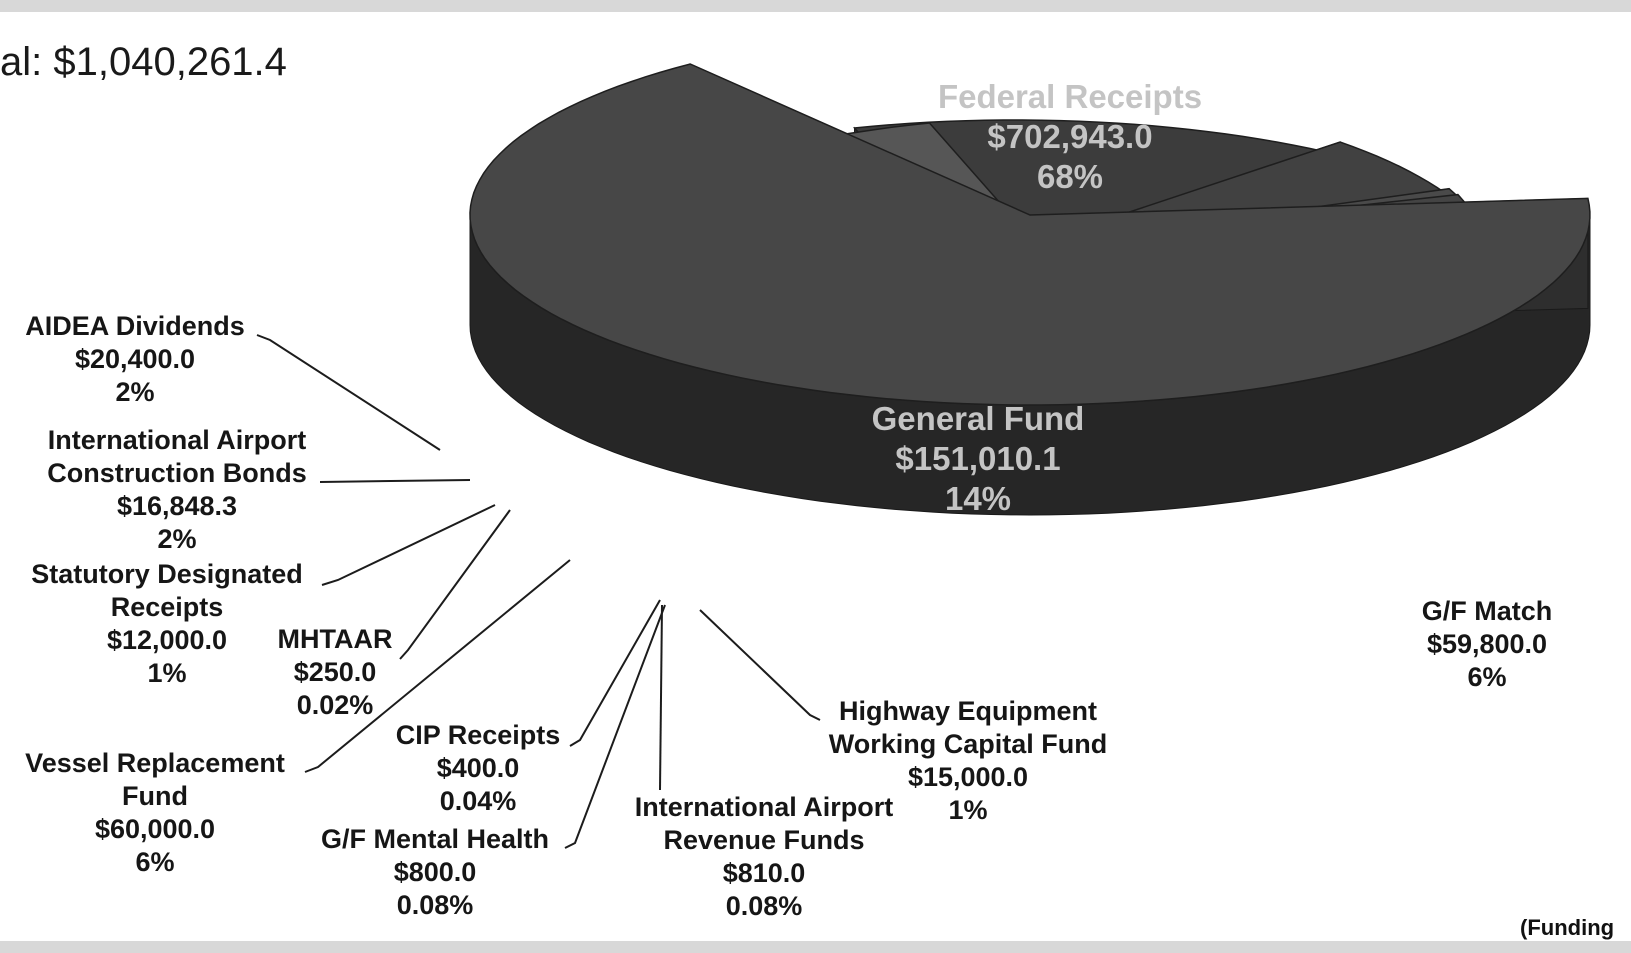 This screenshot has width=1631, height=953. What do you see at coordinates (478, 735) in the screenshot?
I see `slice-label-cip-receipts: CIP Receipts` at bounding box center [478, 735].